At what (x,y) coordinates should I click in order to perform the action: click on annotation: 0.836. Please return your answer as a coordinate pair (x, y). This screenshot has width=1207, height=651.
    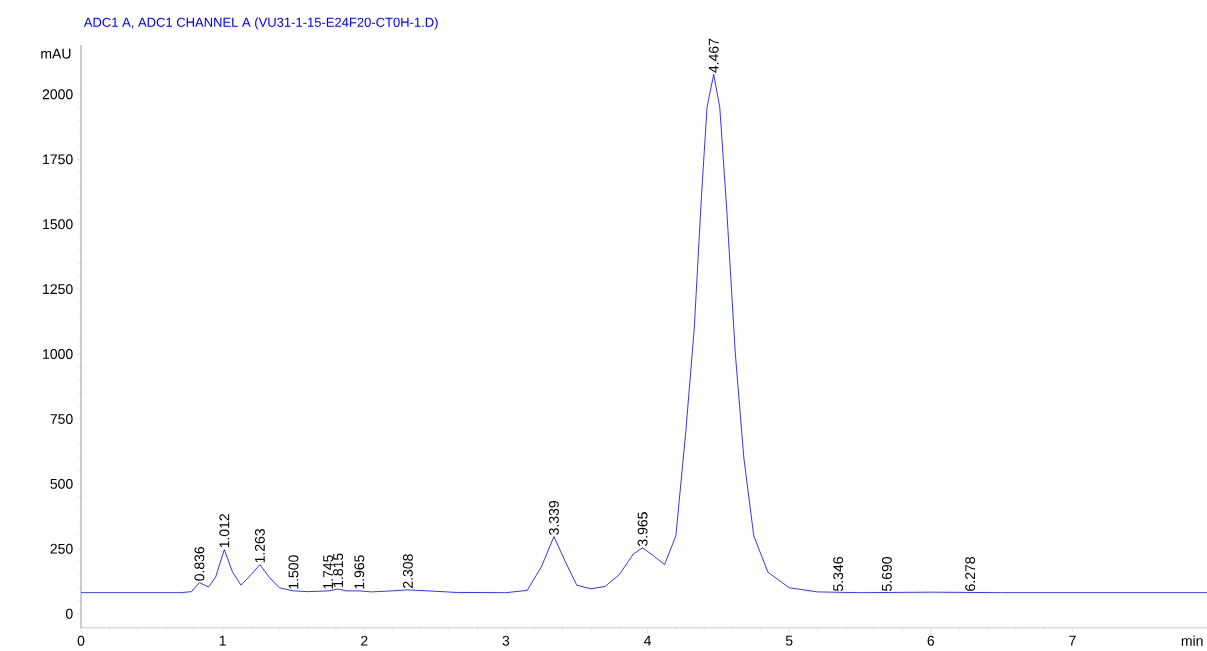
    Looking at the image, I should click on (199, 563).